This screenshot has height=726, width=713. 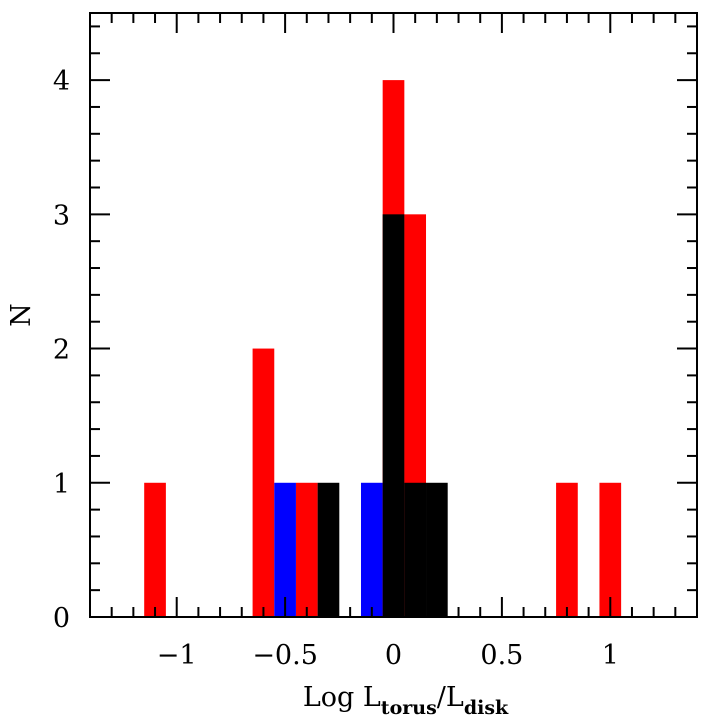 What do you see at coordinates (177, 655) in the screenshot?
I see `x-tick-label: −1` at bounding box center [177, 655].